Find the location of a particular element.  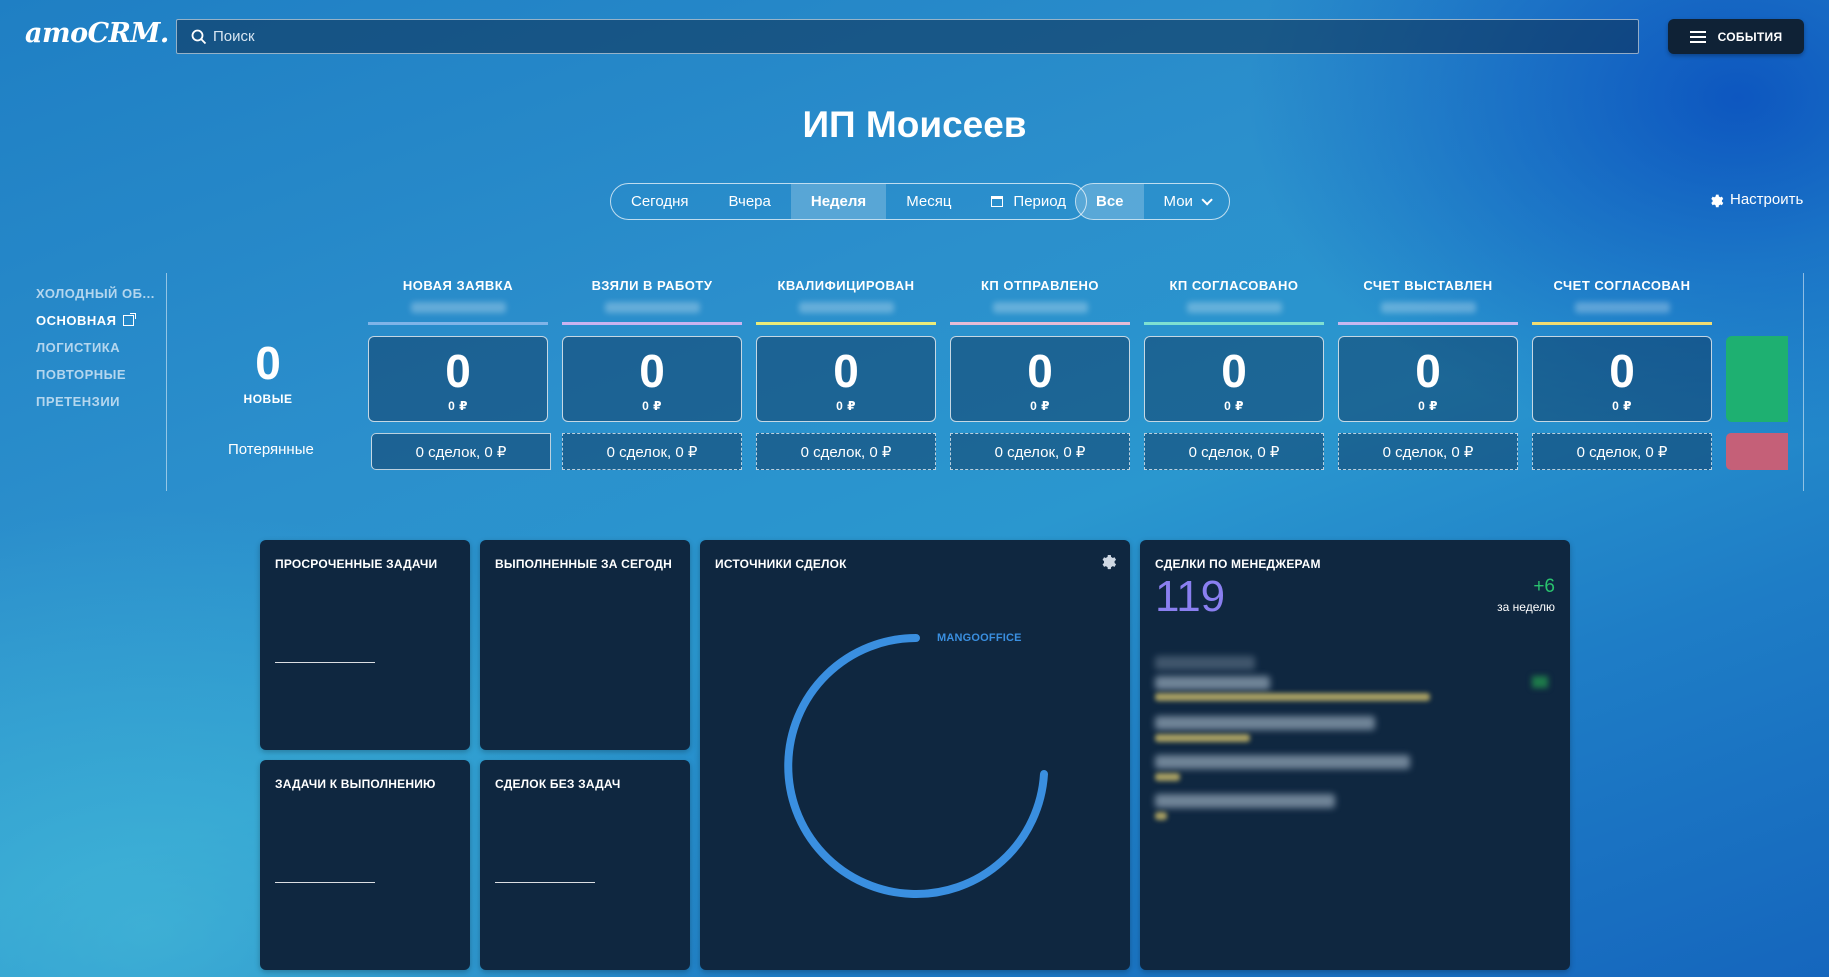

search-input is located at coordinates (913, 36).